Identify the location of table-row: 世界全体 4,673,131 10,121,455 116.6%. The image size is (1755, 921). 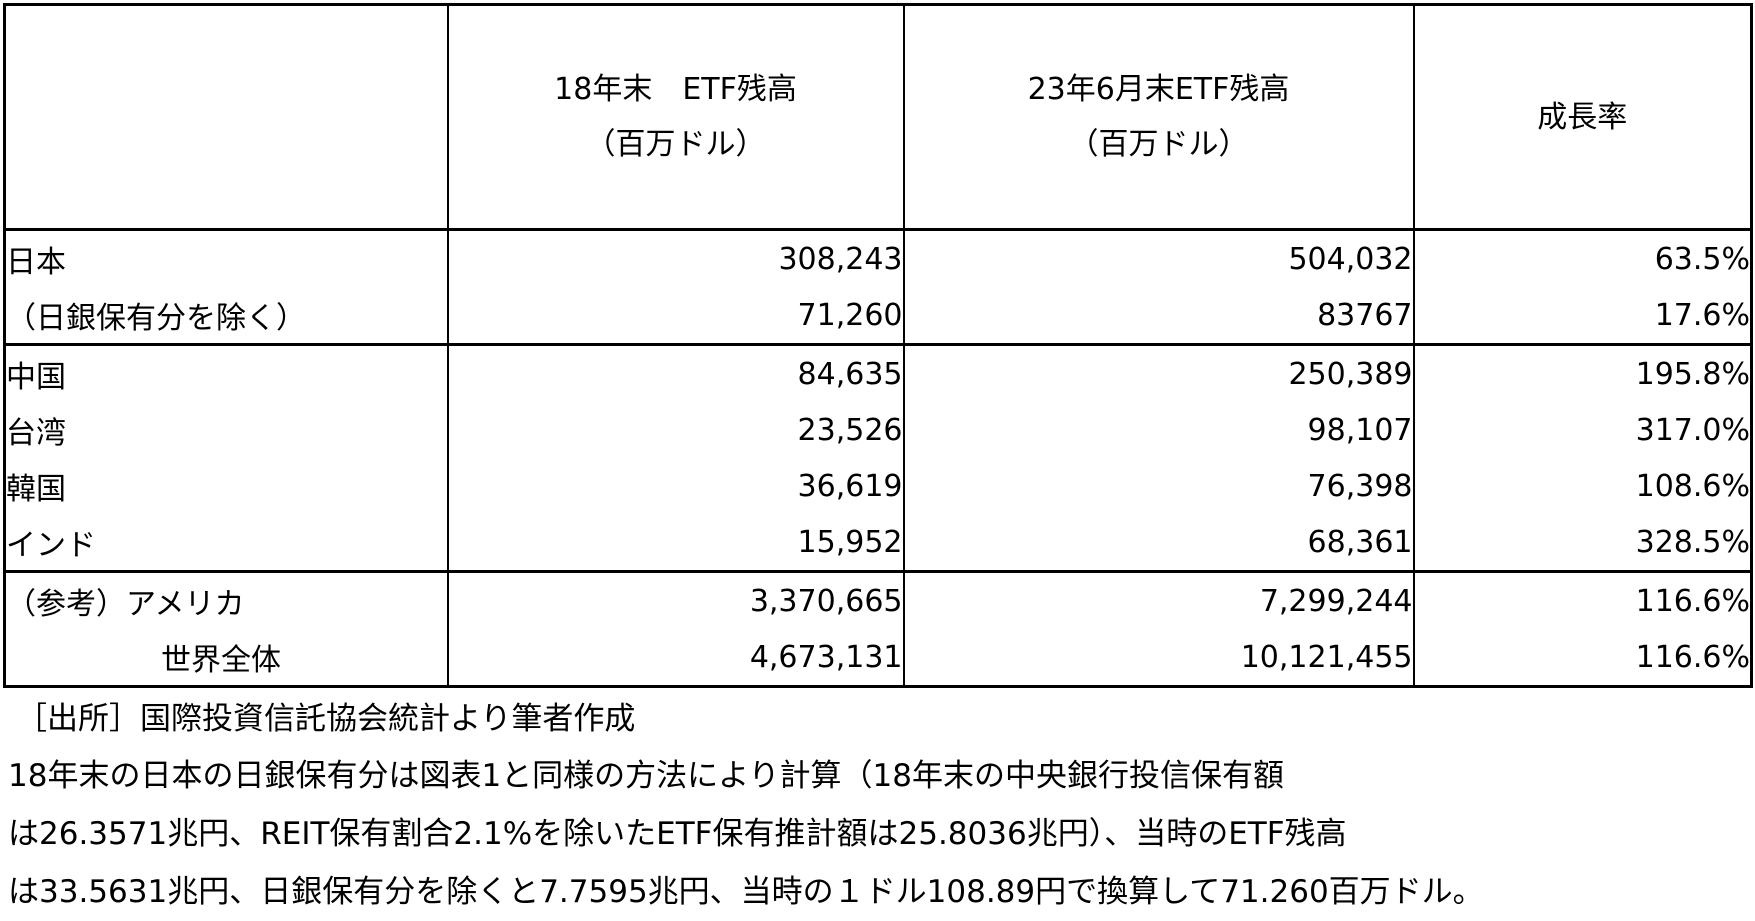
(878, 658).